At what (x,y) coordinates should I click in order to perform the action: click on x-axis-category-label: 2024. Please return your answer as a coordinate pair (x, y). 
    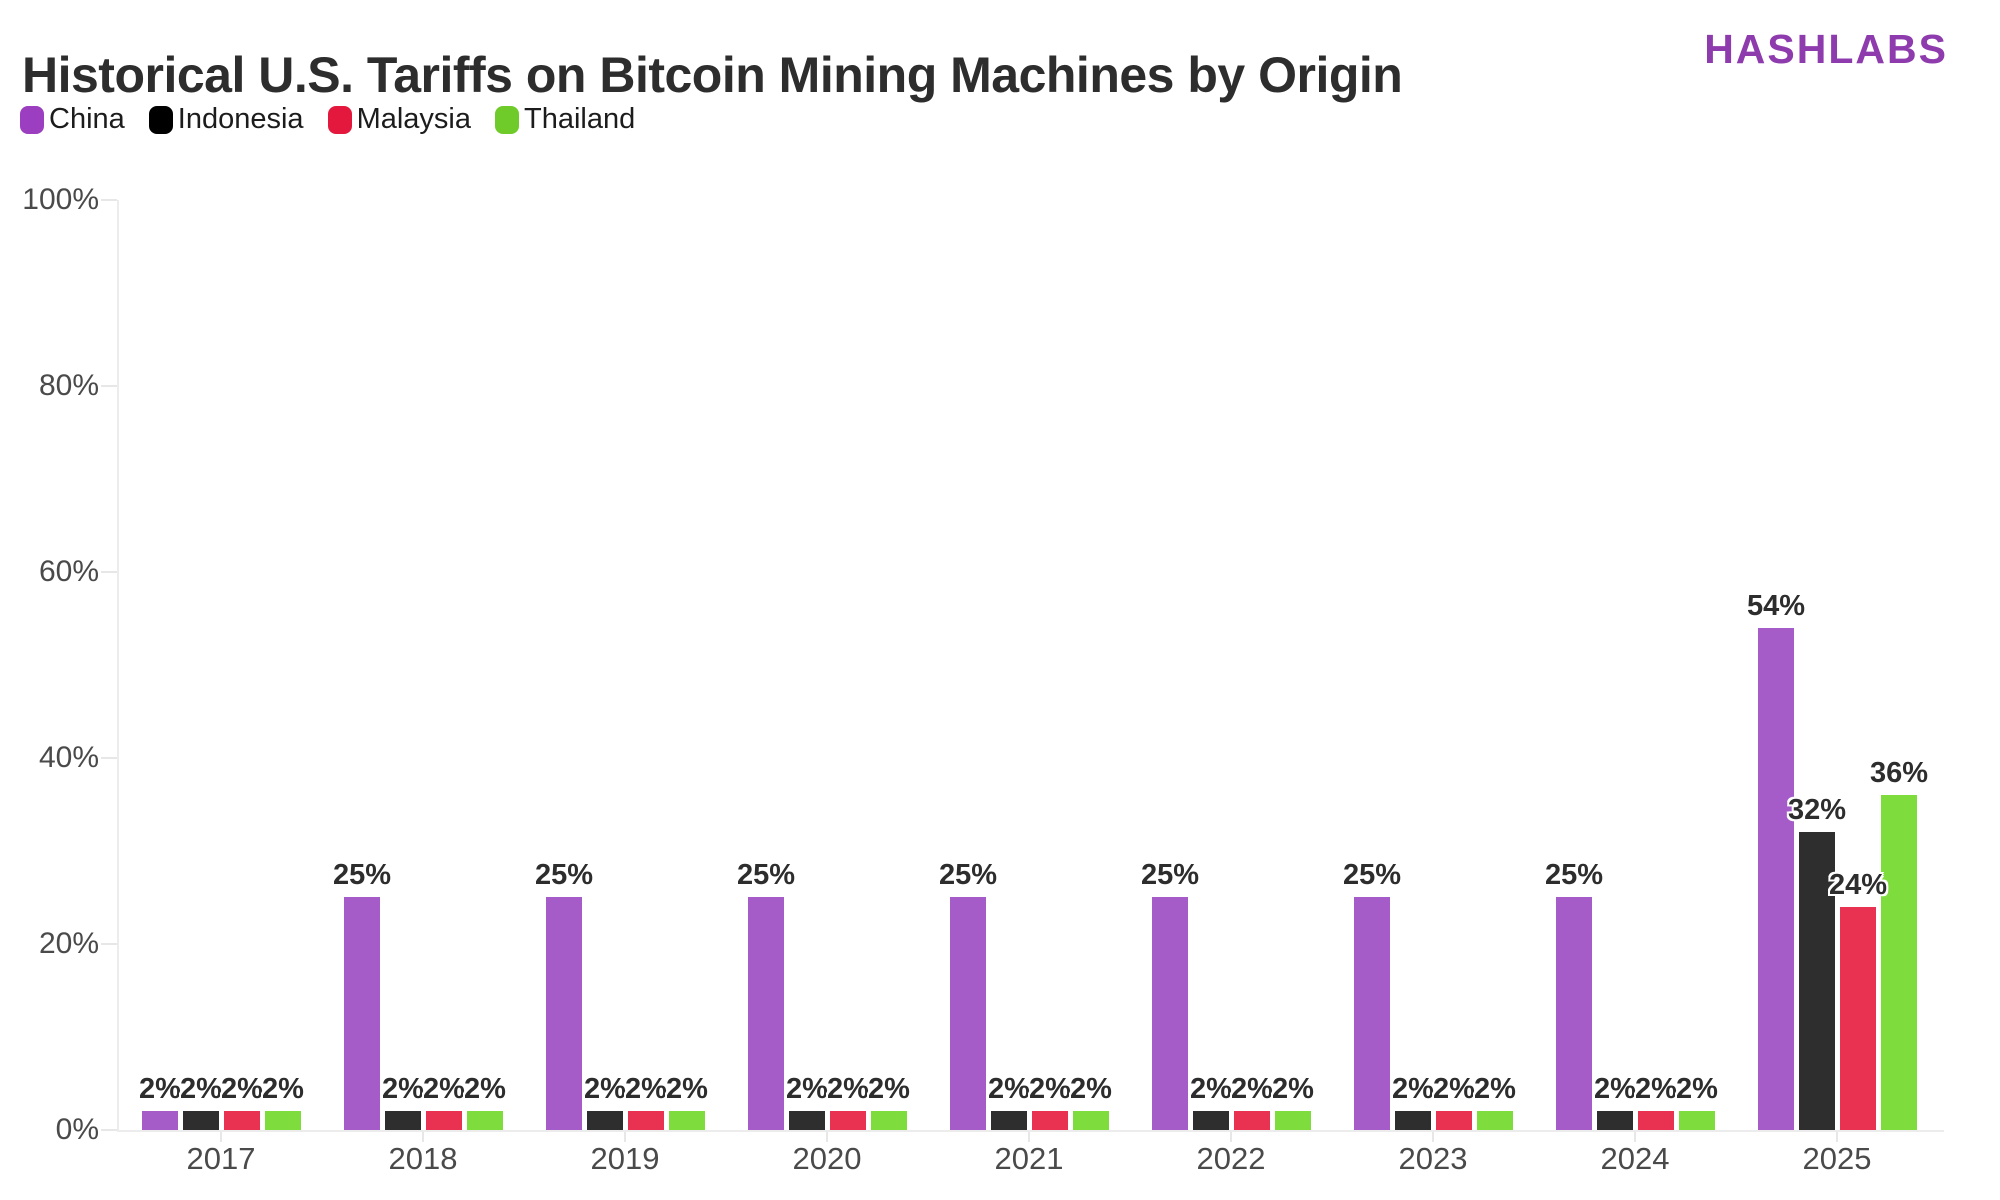
    Looking at the image, I should click on (1635, 1158).